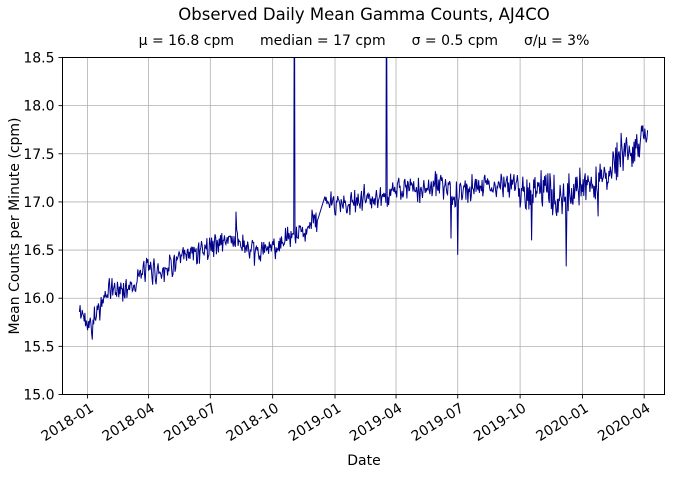 Image resolution: width=692 pixels, height=482 pixels. I want to click on stat-cv: σ/μ = 3%, so click(557, 41).